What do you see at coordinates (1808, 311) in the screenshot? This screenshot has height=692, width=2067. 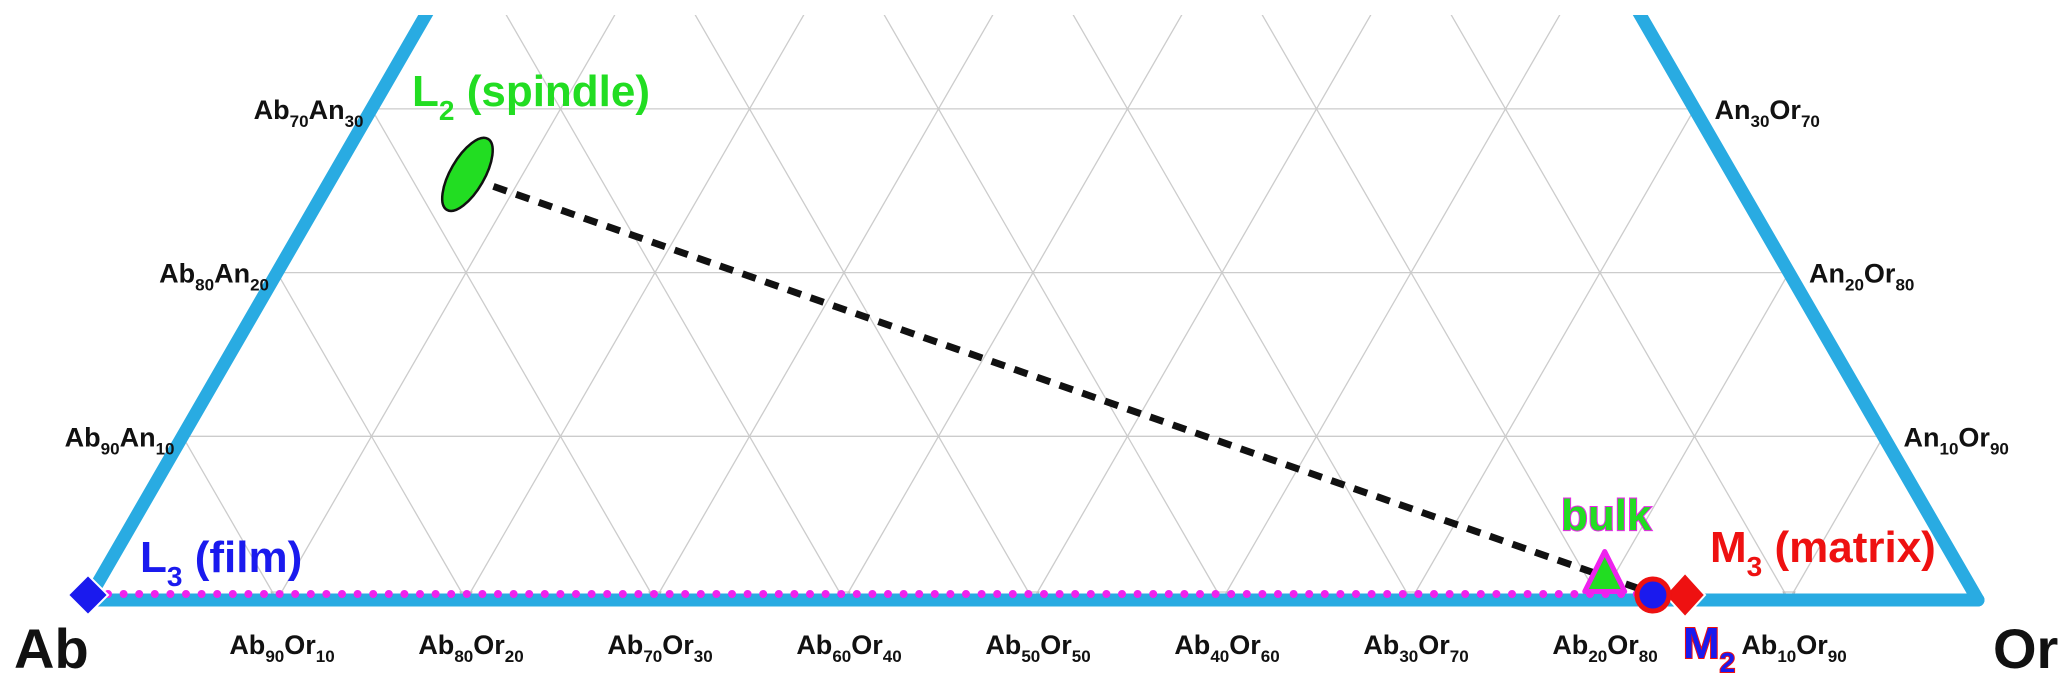 I see `frame-right-edge` at bounding box center [1808, 311].